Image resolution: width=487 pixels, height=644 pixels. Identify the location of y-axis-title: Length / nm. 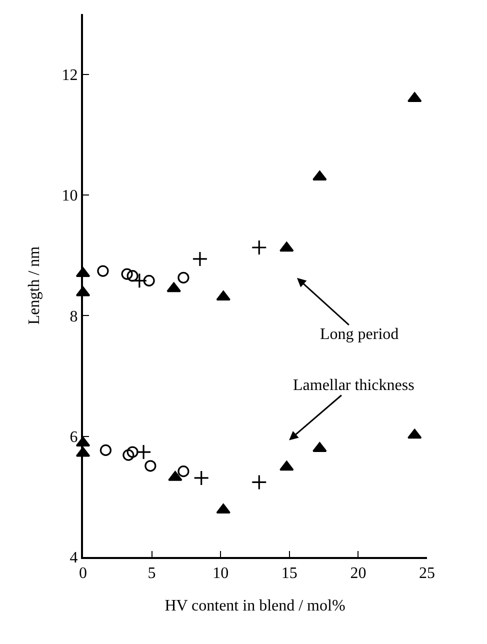
(35, 285).